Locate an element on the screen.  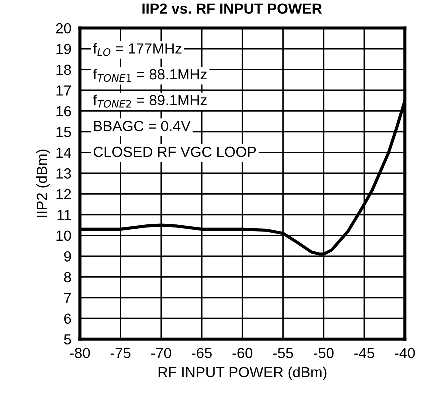
y-tick-label: 17 is located at coordinates (64, 91).